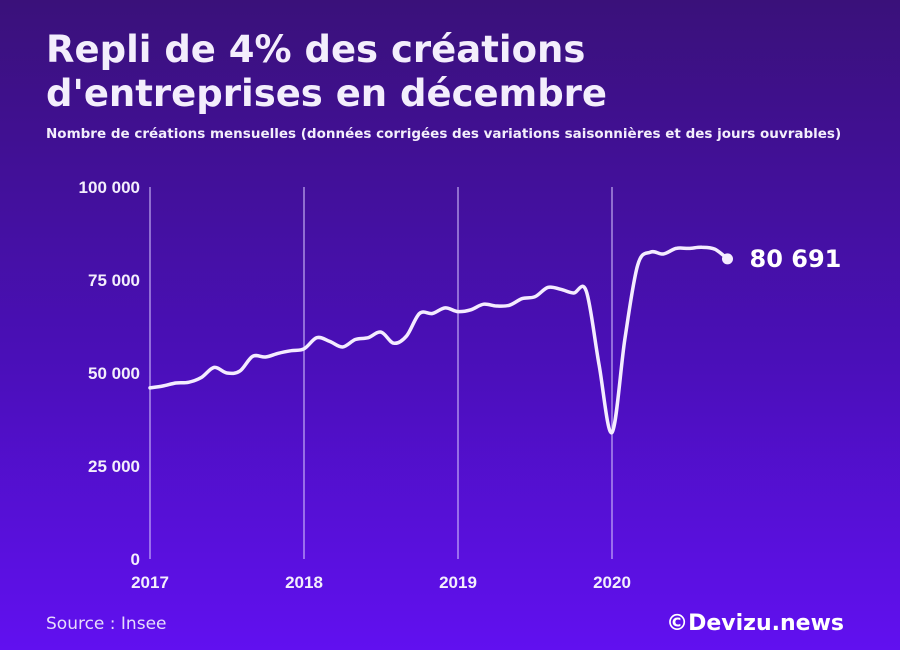 The width and height of the screenshot is (900, 650). I want to click on end-point-marker, so click(727, 259).